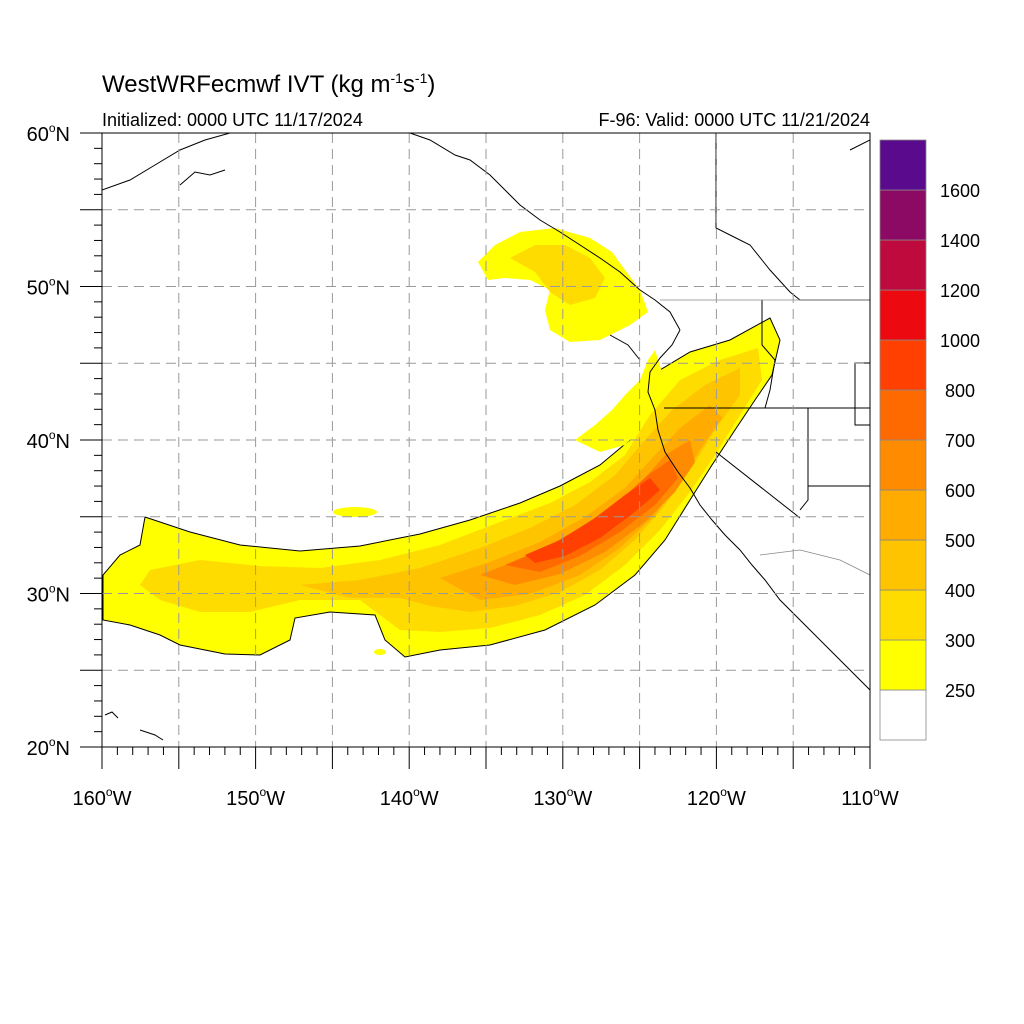 This screenshot has width=1024, height=1024. Describe the element at coordinates (557, 275) in the screenshot. I see `ivt-northern-blob-inner` at that location.